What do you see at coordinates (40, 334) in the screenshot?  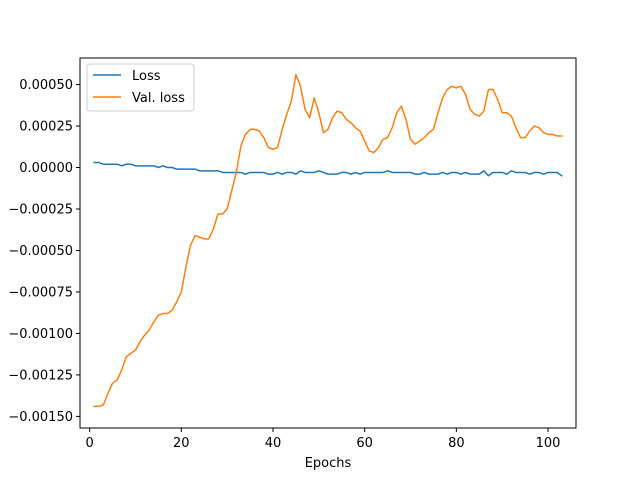 I see `y-tick-label: −0.00100` at bounding box center [40, 334].